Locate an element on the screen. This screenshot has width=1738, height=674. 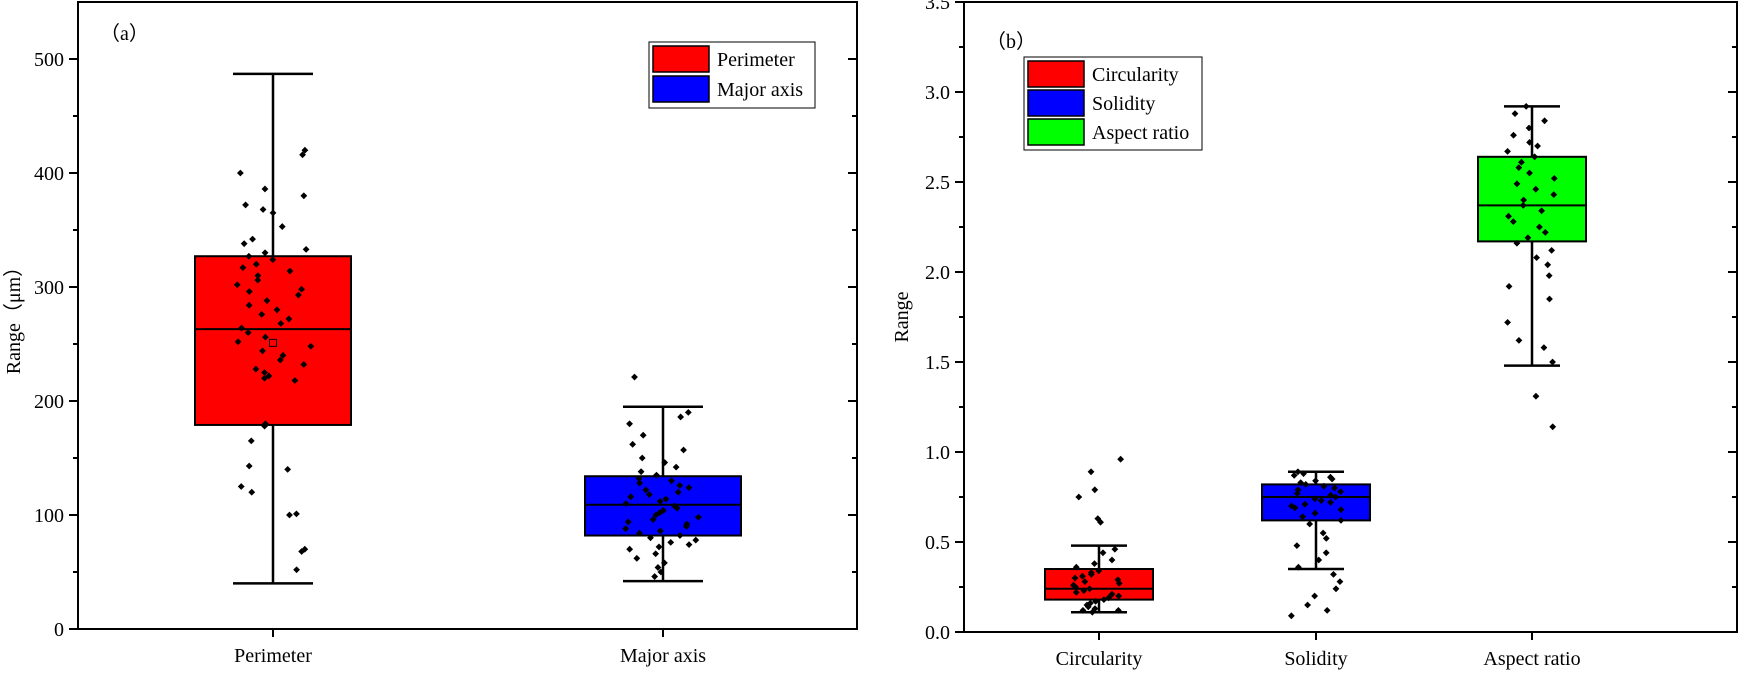
y-axis-title: Range is located at coordinates (902, 316).